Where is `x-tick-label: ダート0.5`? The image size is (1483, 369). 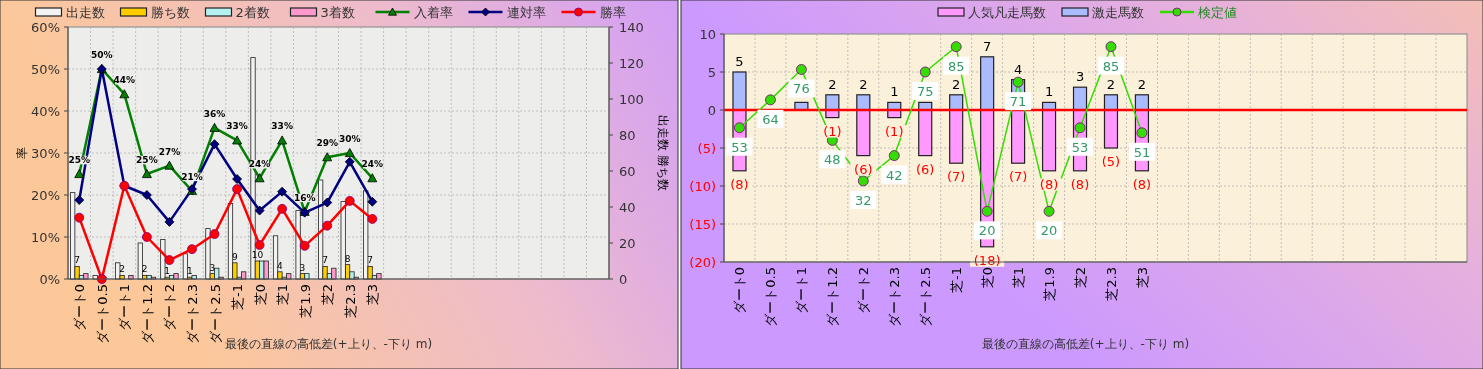 x-tick-label: ダート0.5 is located at coordinates (102, 314).